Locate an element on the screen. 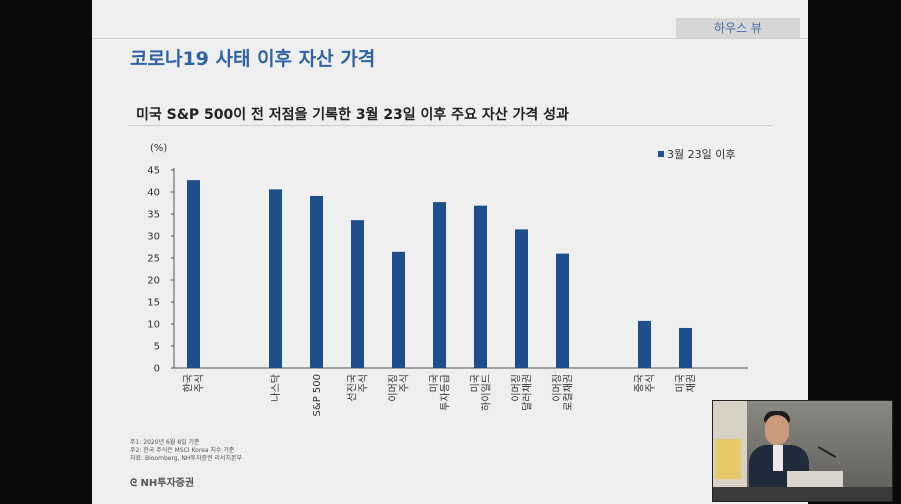  subtitle-divider is located at coordinates (450, 125).